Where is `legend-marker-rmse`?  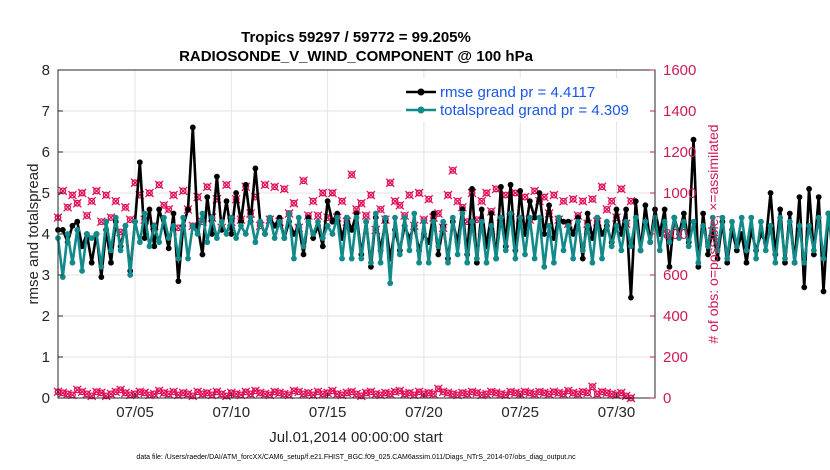
legend-marker-rmse is located at coordinates (421, 92).